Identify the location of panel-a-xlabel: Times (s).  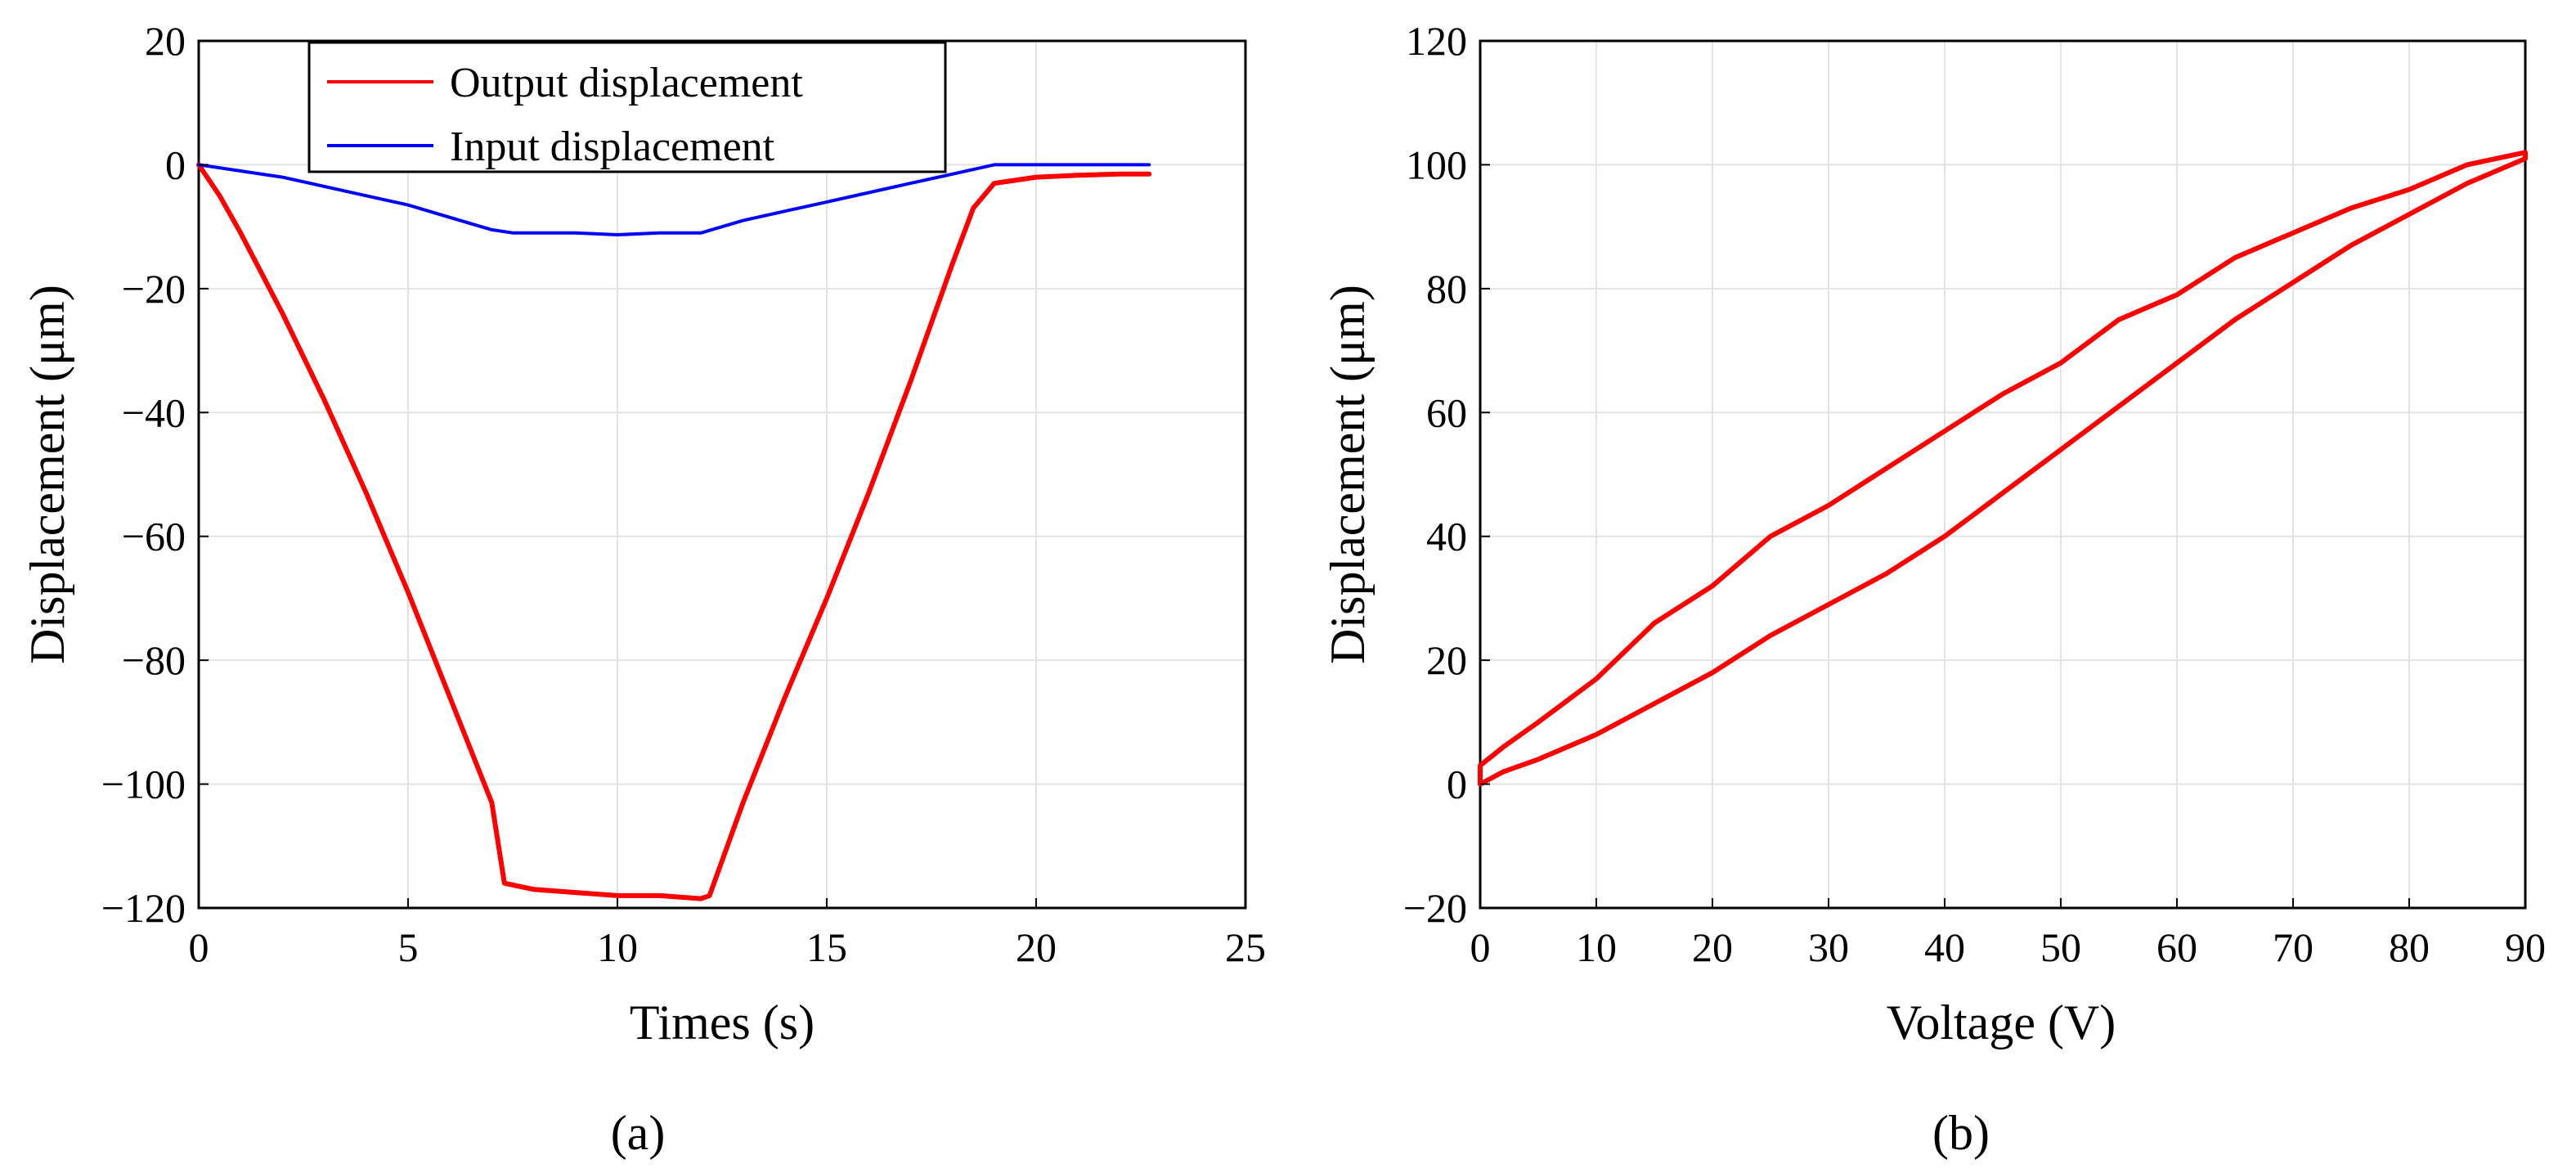
(723, 1022).